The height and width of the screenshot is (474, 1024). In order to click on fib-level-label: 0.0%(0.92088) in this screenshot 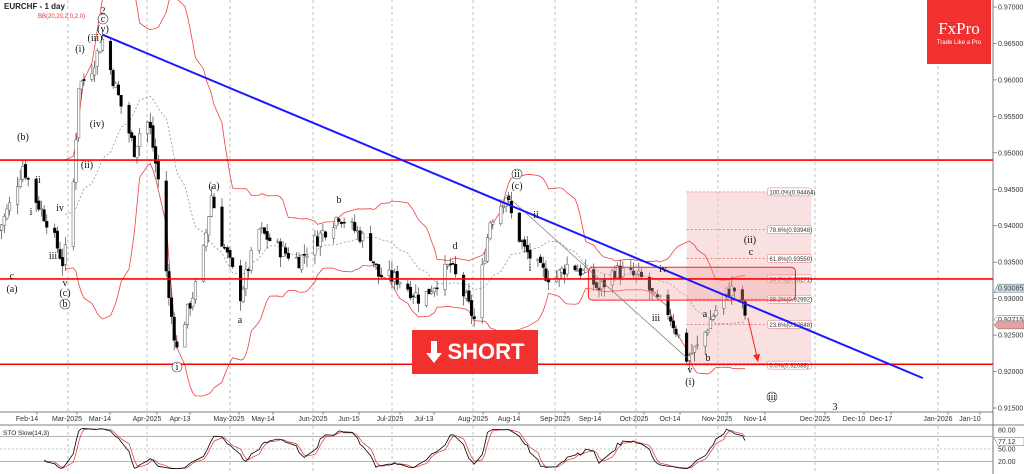, I will do `click(788, 367)`.